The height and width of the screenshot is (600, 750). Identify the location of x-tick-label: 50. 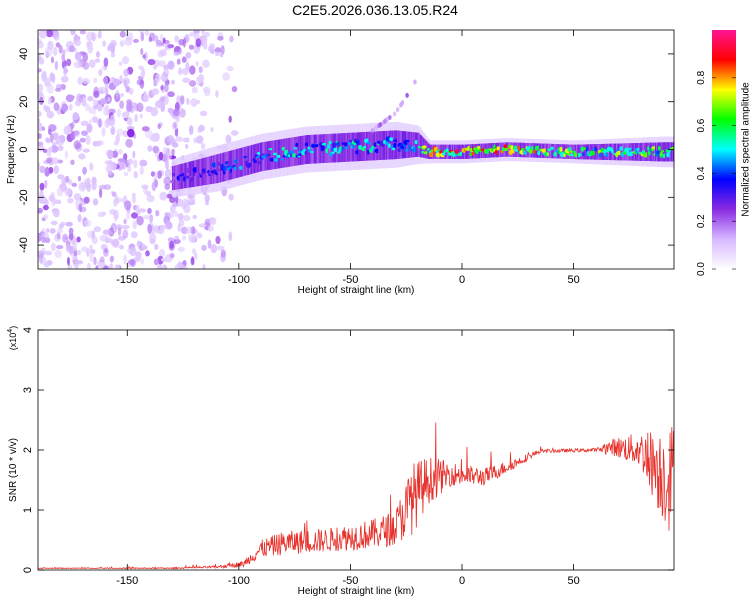
(573, 581).